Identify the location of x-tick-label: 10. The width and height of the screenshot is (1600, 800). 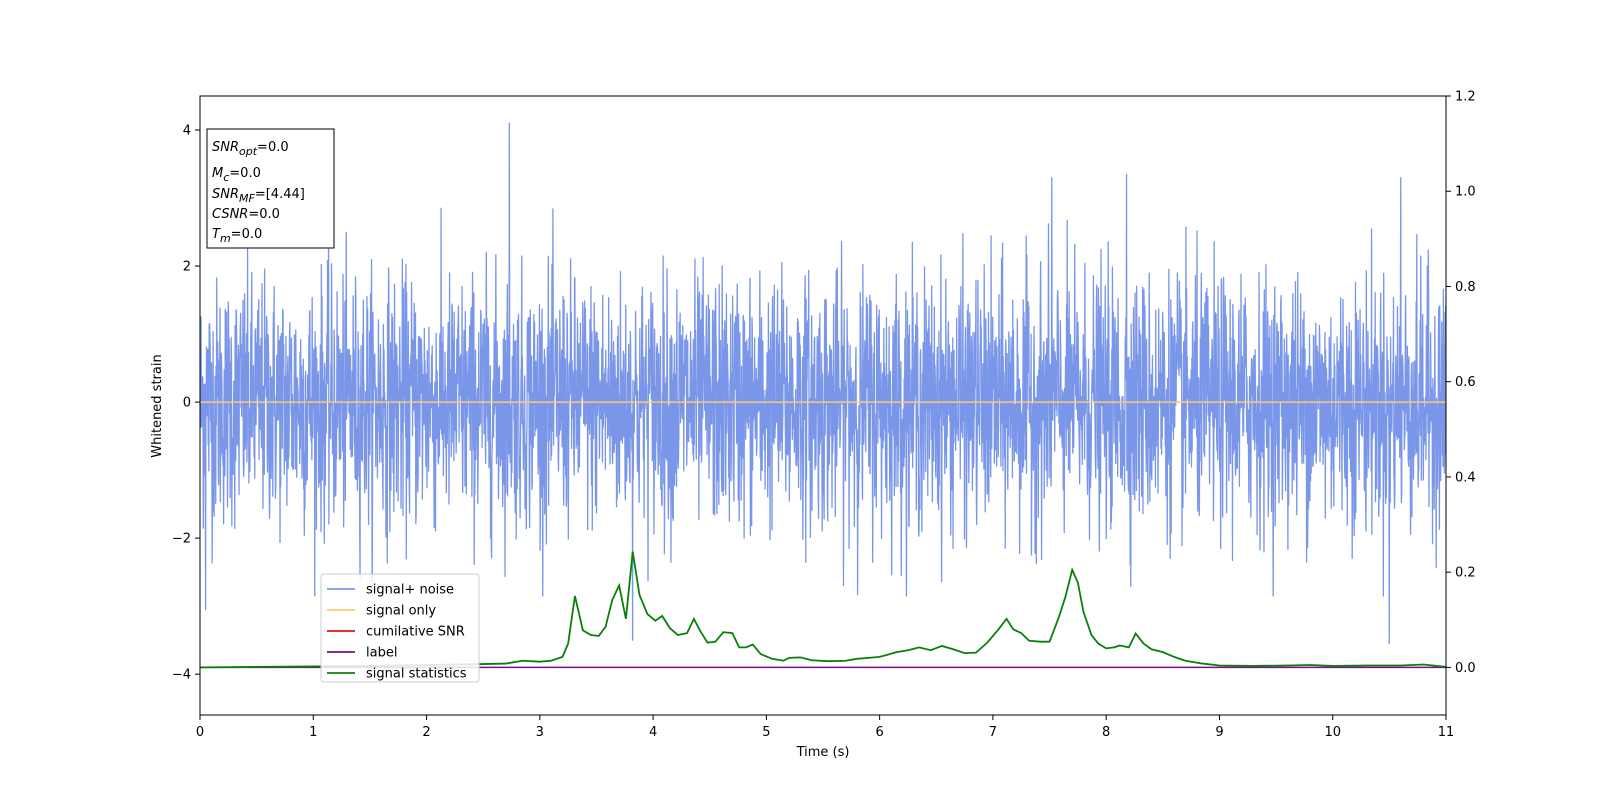
(1332, 732).